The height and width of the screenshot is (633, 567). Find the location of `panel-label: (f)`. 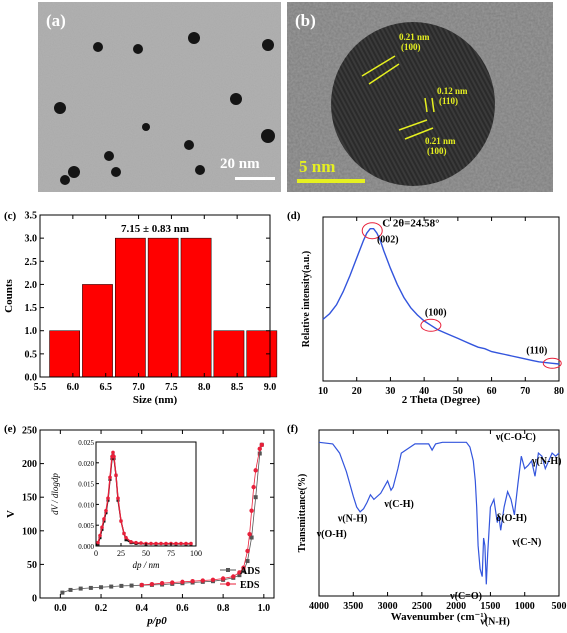

panel-label: (f) is located at coordinates (292, 429).